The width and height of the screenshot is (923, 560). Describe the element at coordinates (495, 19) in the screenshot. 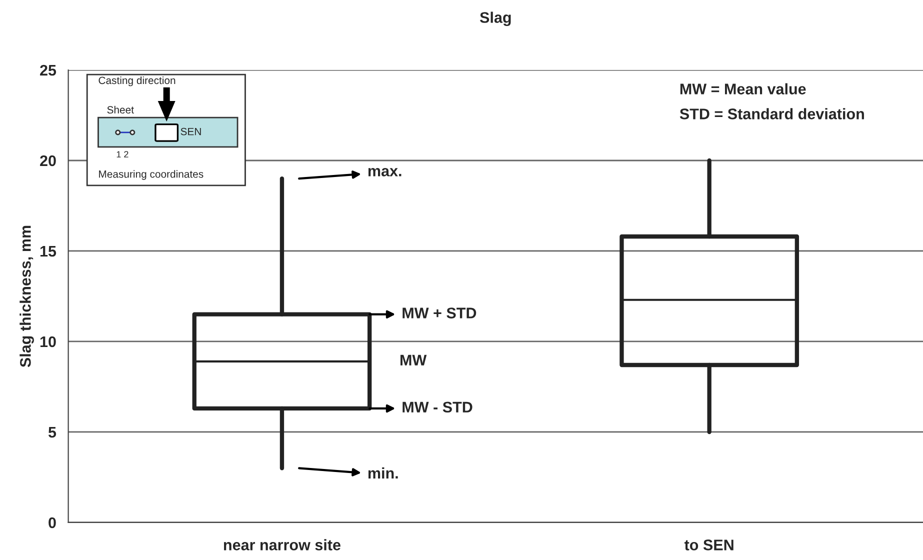

I see `chart-title: Slag` at that location.